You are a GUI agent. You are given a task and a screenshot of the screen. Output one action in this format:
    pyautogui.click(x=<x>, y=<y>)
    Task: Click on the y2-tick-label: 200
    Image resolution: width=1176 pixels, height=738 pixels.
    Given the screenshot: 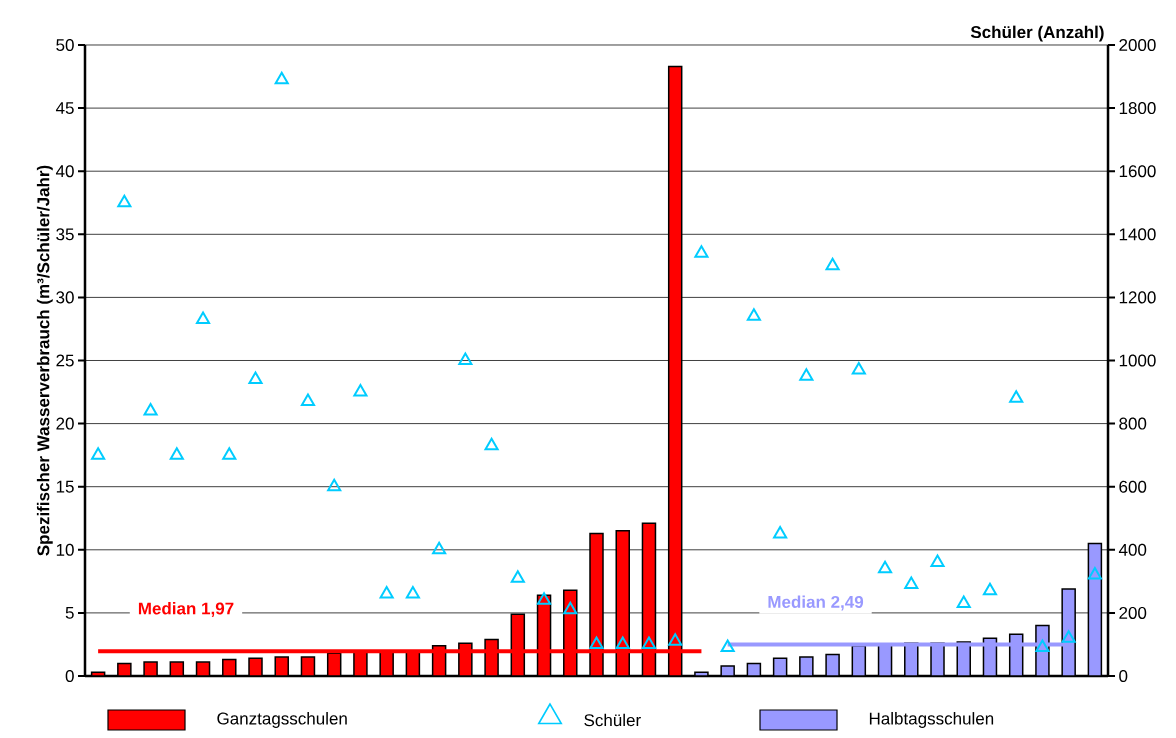 What is the action you would take?
    pyautogui.click(x=1133, y=612)
    